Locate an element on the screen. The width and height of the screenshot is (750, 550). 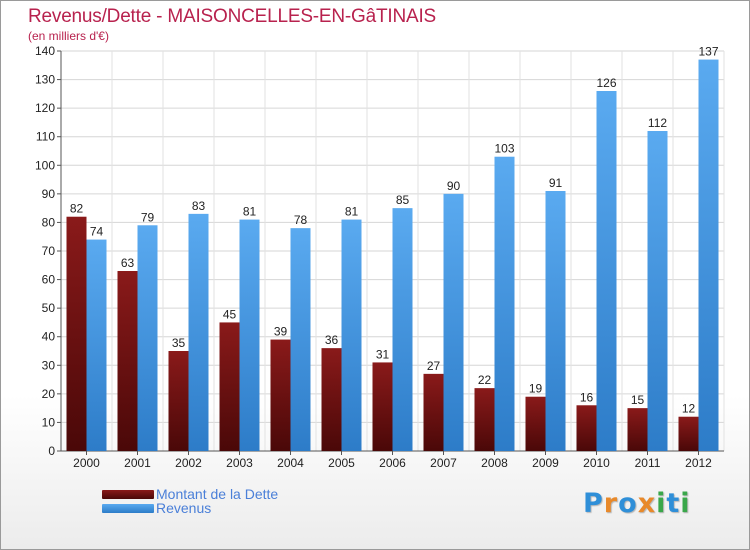
legend-label-revenue: Revenus is located at coordinates (184, 508).